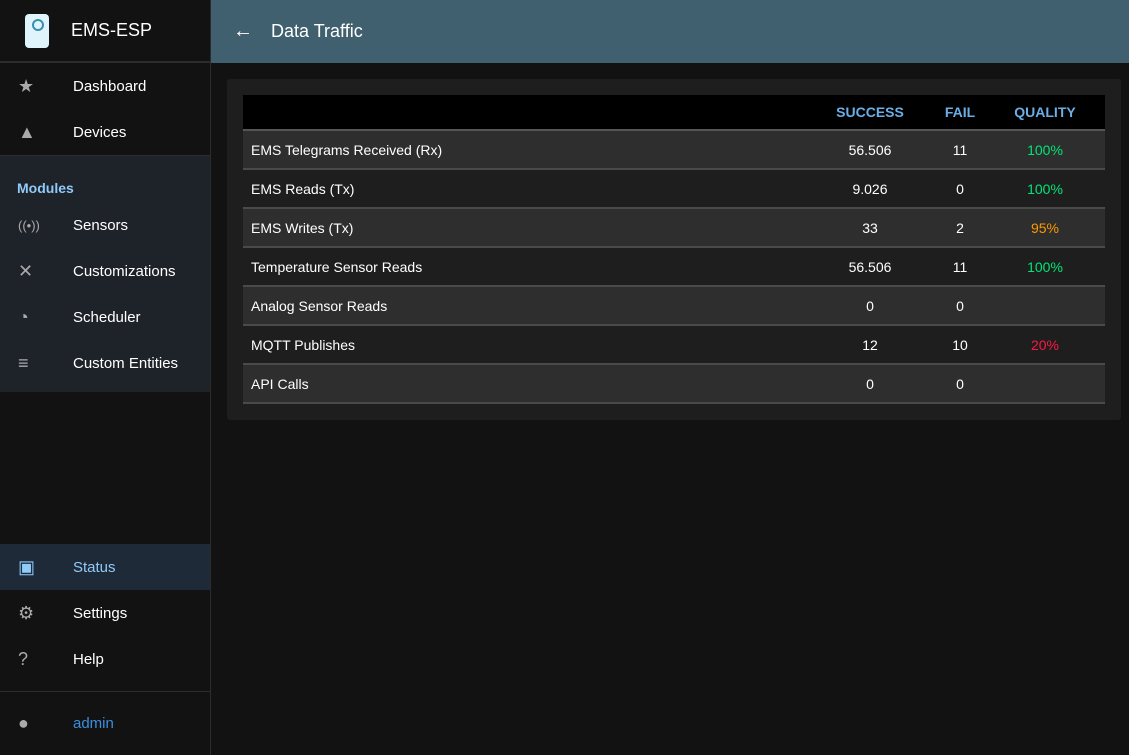 The width and height of the screenshot is (1129, 755). Describe the element at coordinates (243, 31) in the screenshot. I see `back-arrow-icon: ←` at that location.